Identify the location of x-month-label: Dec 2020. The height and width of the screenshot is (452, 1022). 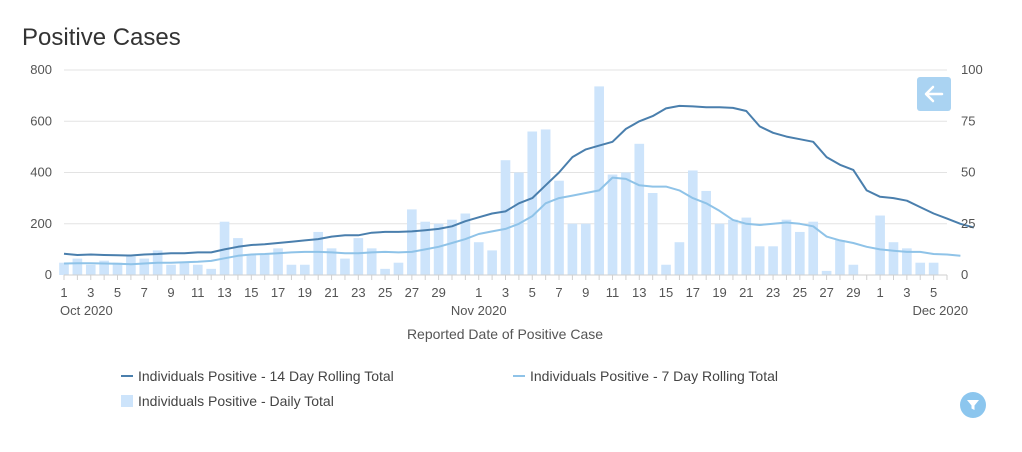
(940, 310).